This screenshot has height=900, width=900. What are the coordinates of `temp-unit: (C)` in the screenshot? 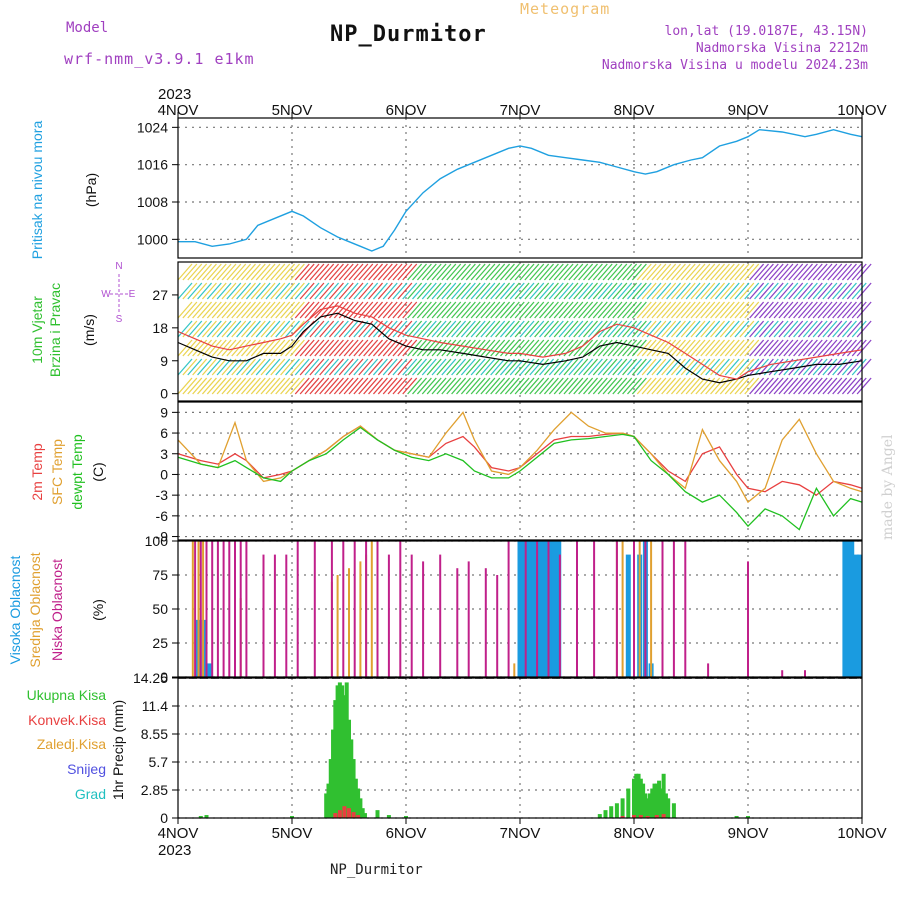 It's located at (98, 471).